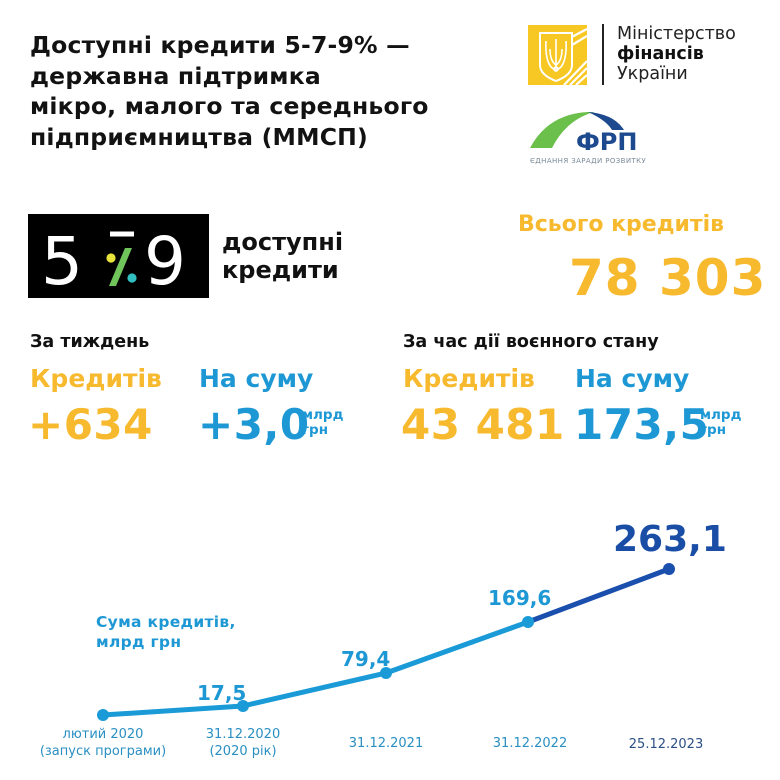  I want to click on minfin-line: Міністерство, so click(676, 34).